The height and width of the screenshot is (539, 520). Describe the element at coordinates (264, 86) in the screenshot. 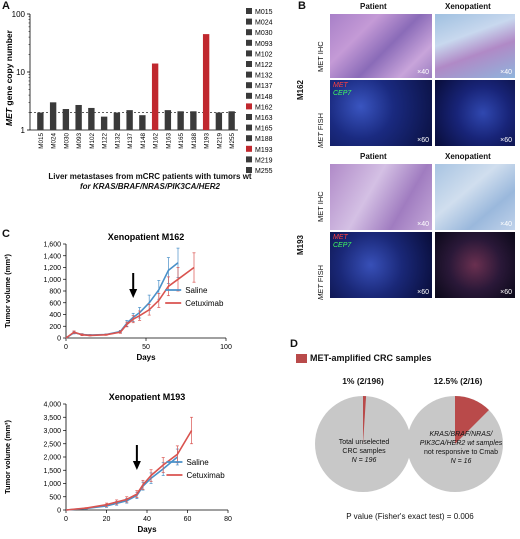

I see `legend-label-m137: M137` at that location.